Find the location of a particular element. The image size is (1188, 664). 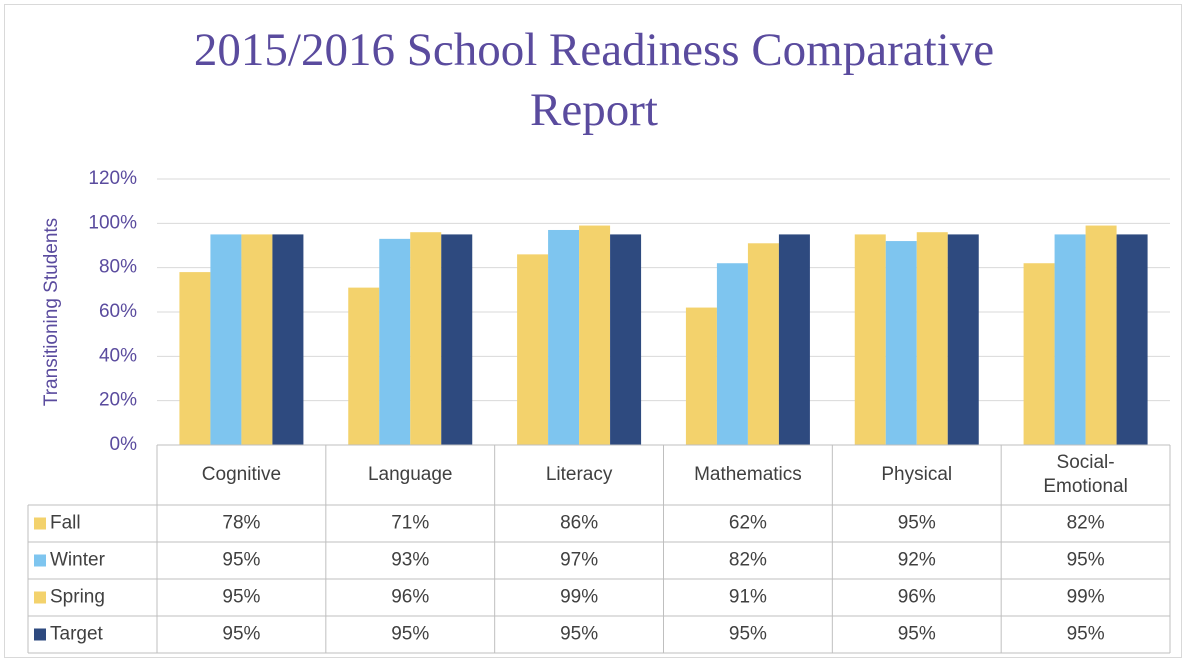

x-tick-label: Mathematics is located at coordinates (748, 474).